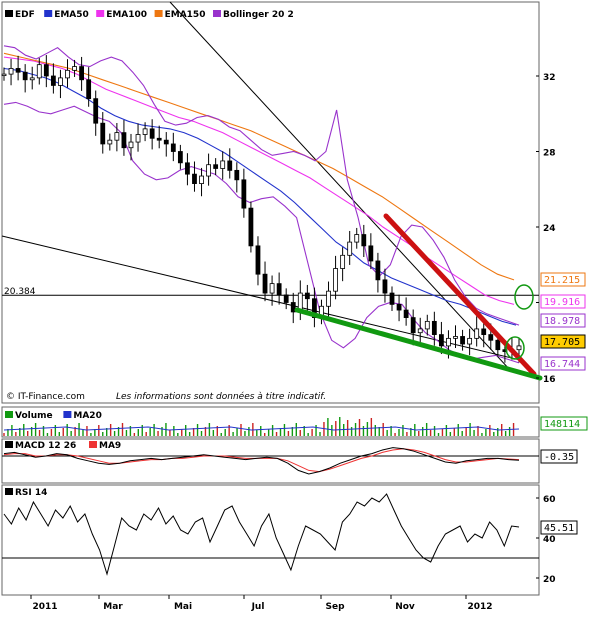 The image size is (591, 619). I want to click on macd-line, so click(261, 461).